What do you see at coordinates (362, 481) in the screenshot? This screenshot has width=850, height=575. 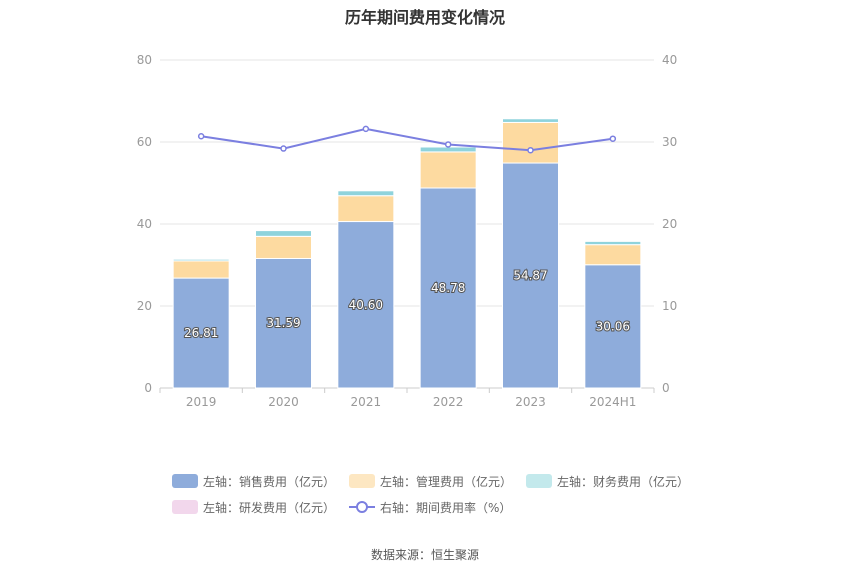 I see `legend-swatch-admin` at bounding box center [362, 481].